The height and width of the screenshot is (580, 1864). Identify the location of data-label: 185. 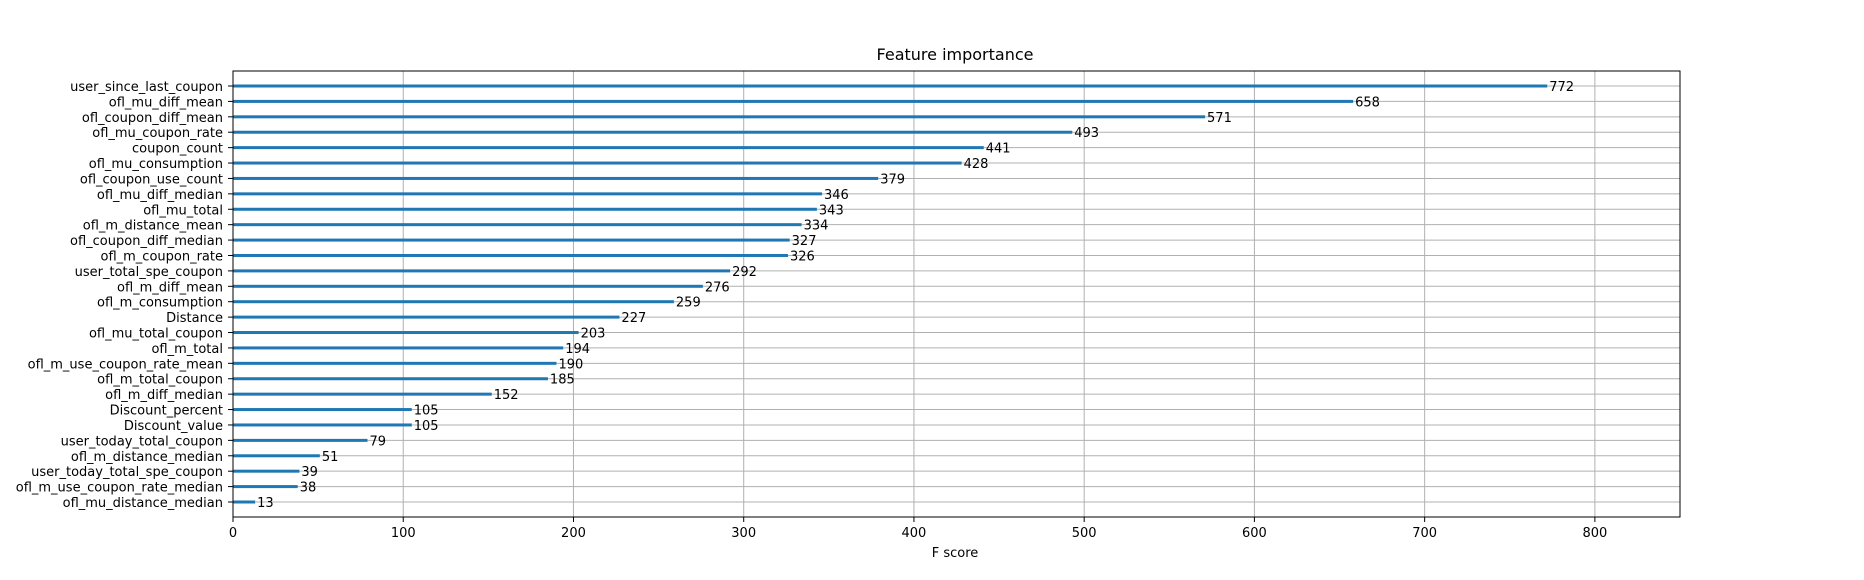
(562, 380).